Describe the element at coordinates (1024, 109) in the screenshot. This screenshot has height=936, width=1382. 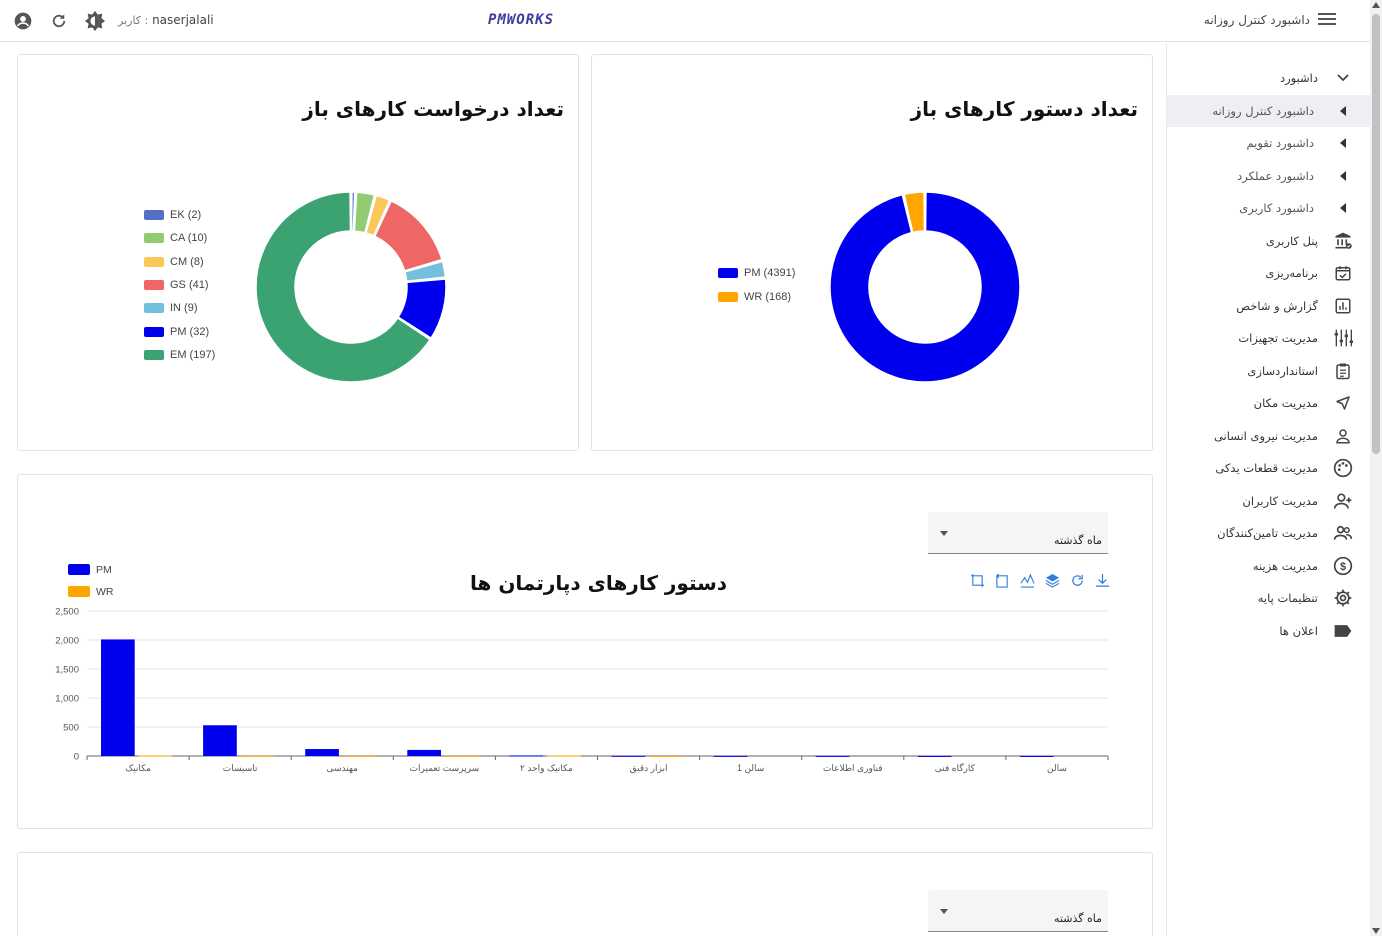
I see `work-orders-title: تعداد دستور کارهای باز` at that location.